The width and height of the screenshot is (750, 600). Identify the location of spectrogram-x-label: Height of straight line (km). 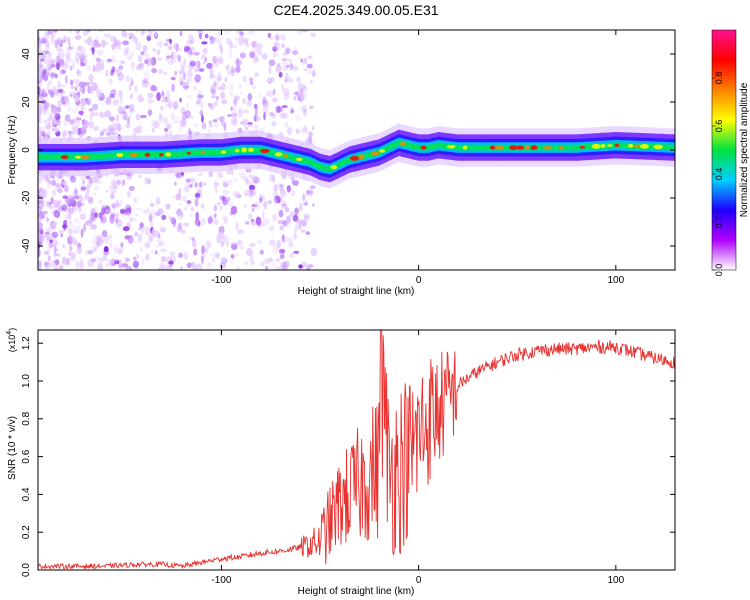
(356, 291).